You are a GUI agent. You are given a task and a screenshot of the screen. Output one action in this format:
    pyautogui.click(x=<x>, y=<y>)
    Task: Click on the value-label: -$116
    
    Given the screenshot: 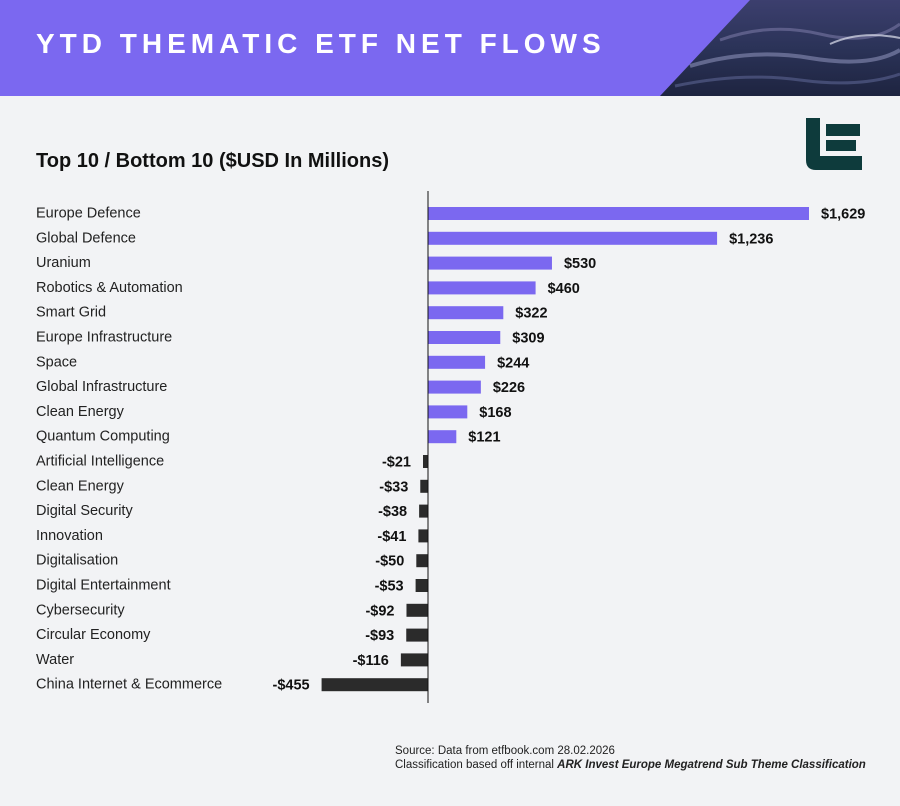 What is the action you would take?
    pyautogui.click(x=371, y=661)
    